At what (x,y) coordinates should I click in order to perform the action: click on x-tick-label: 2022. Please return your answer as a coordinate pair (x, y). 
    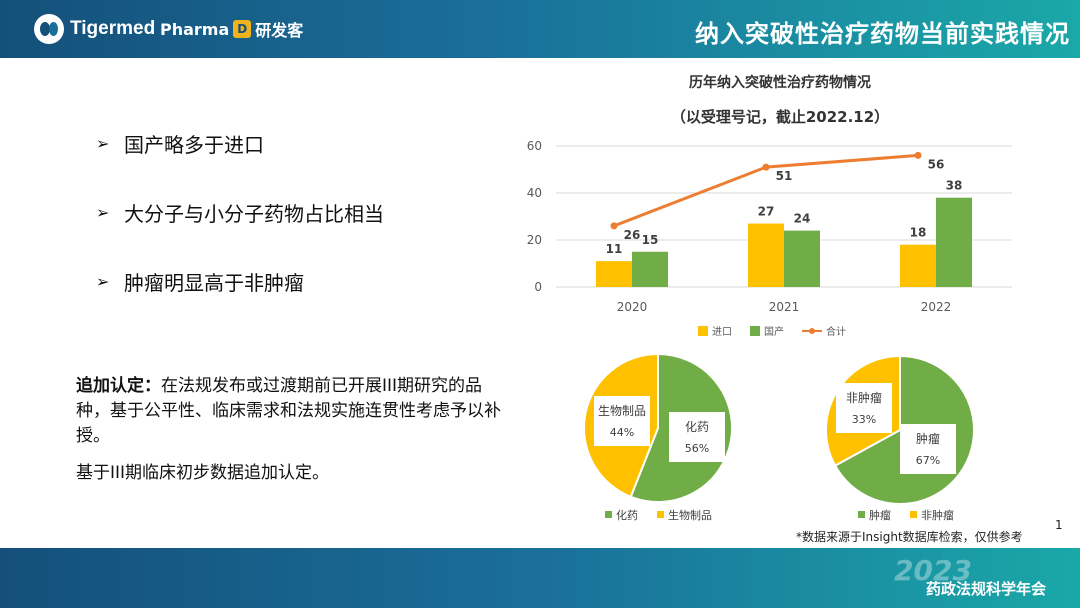
    Looking at the image, I should click on (936, 307).